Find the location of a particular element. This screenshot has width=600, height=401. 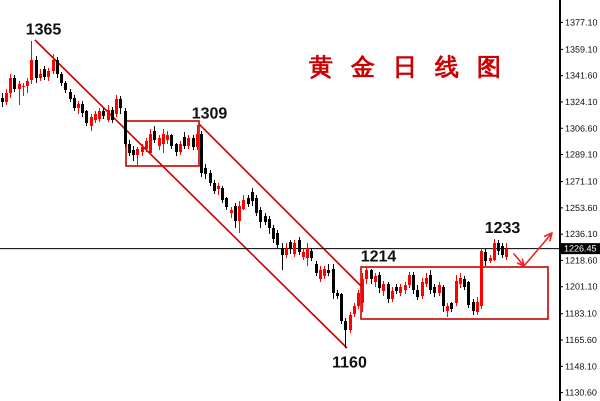

y-tick-label: 1201.10 is located at coordinates (581, 287).